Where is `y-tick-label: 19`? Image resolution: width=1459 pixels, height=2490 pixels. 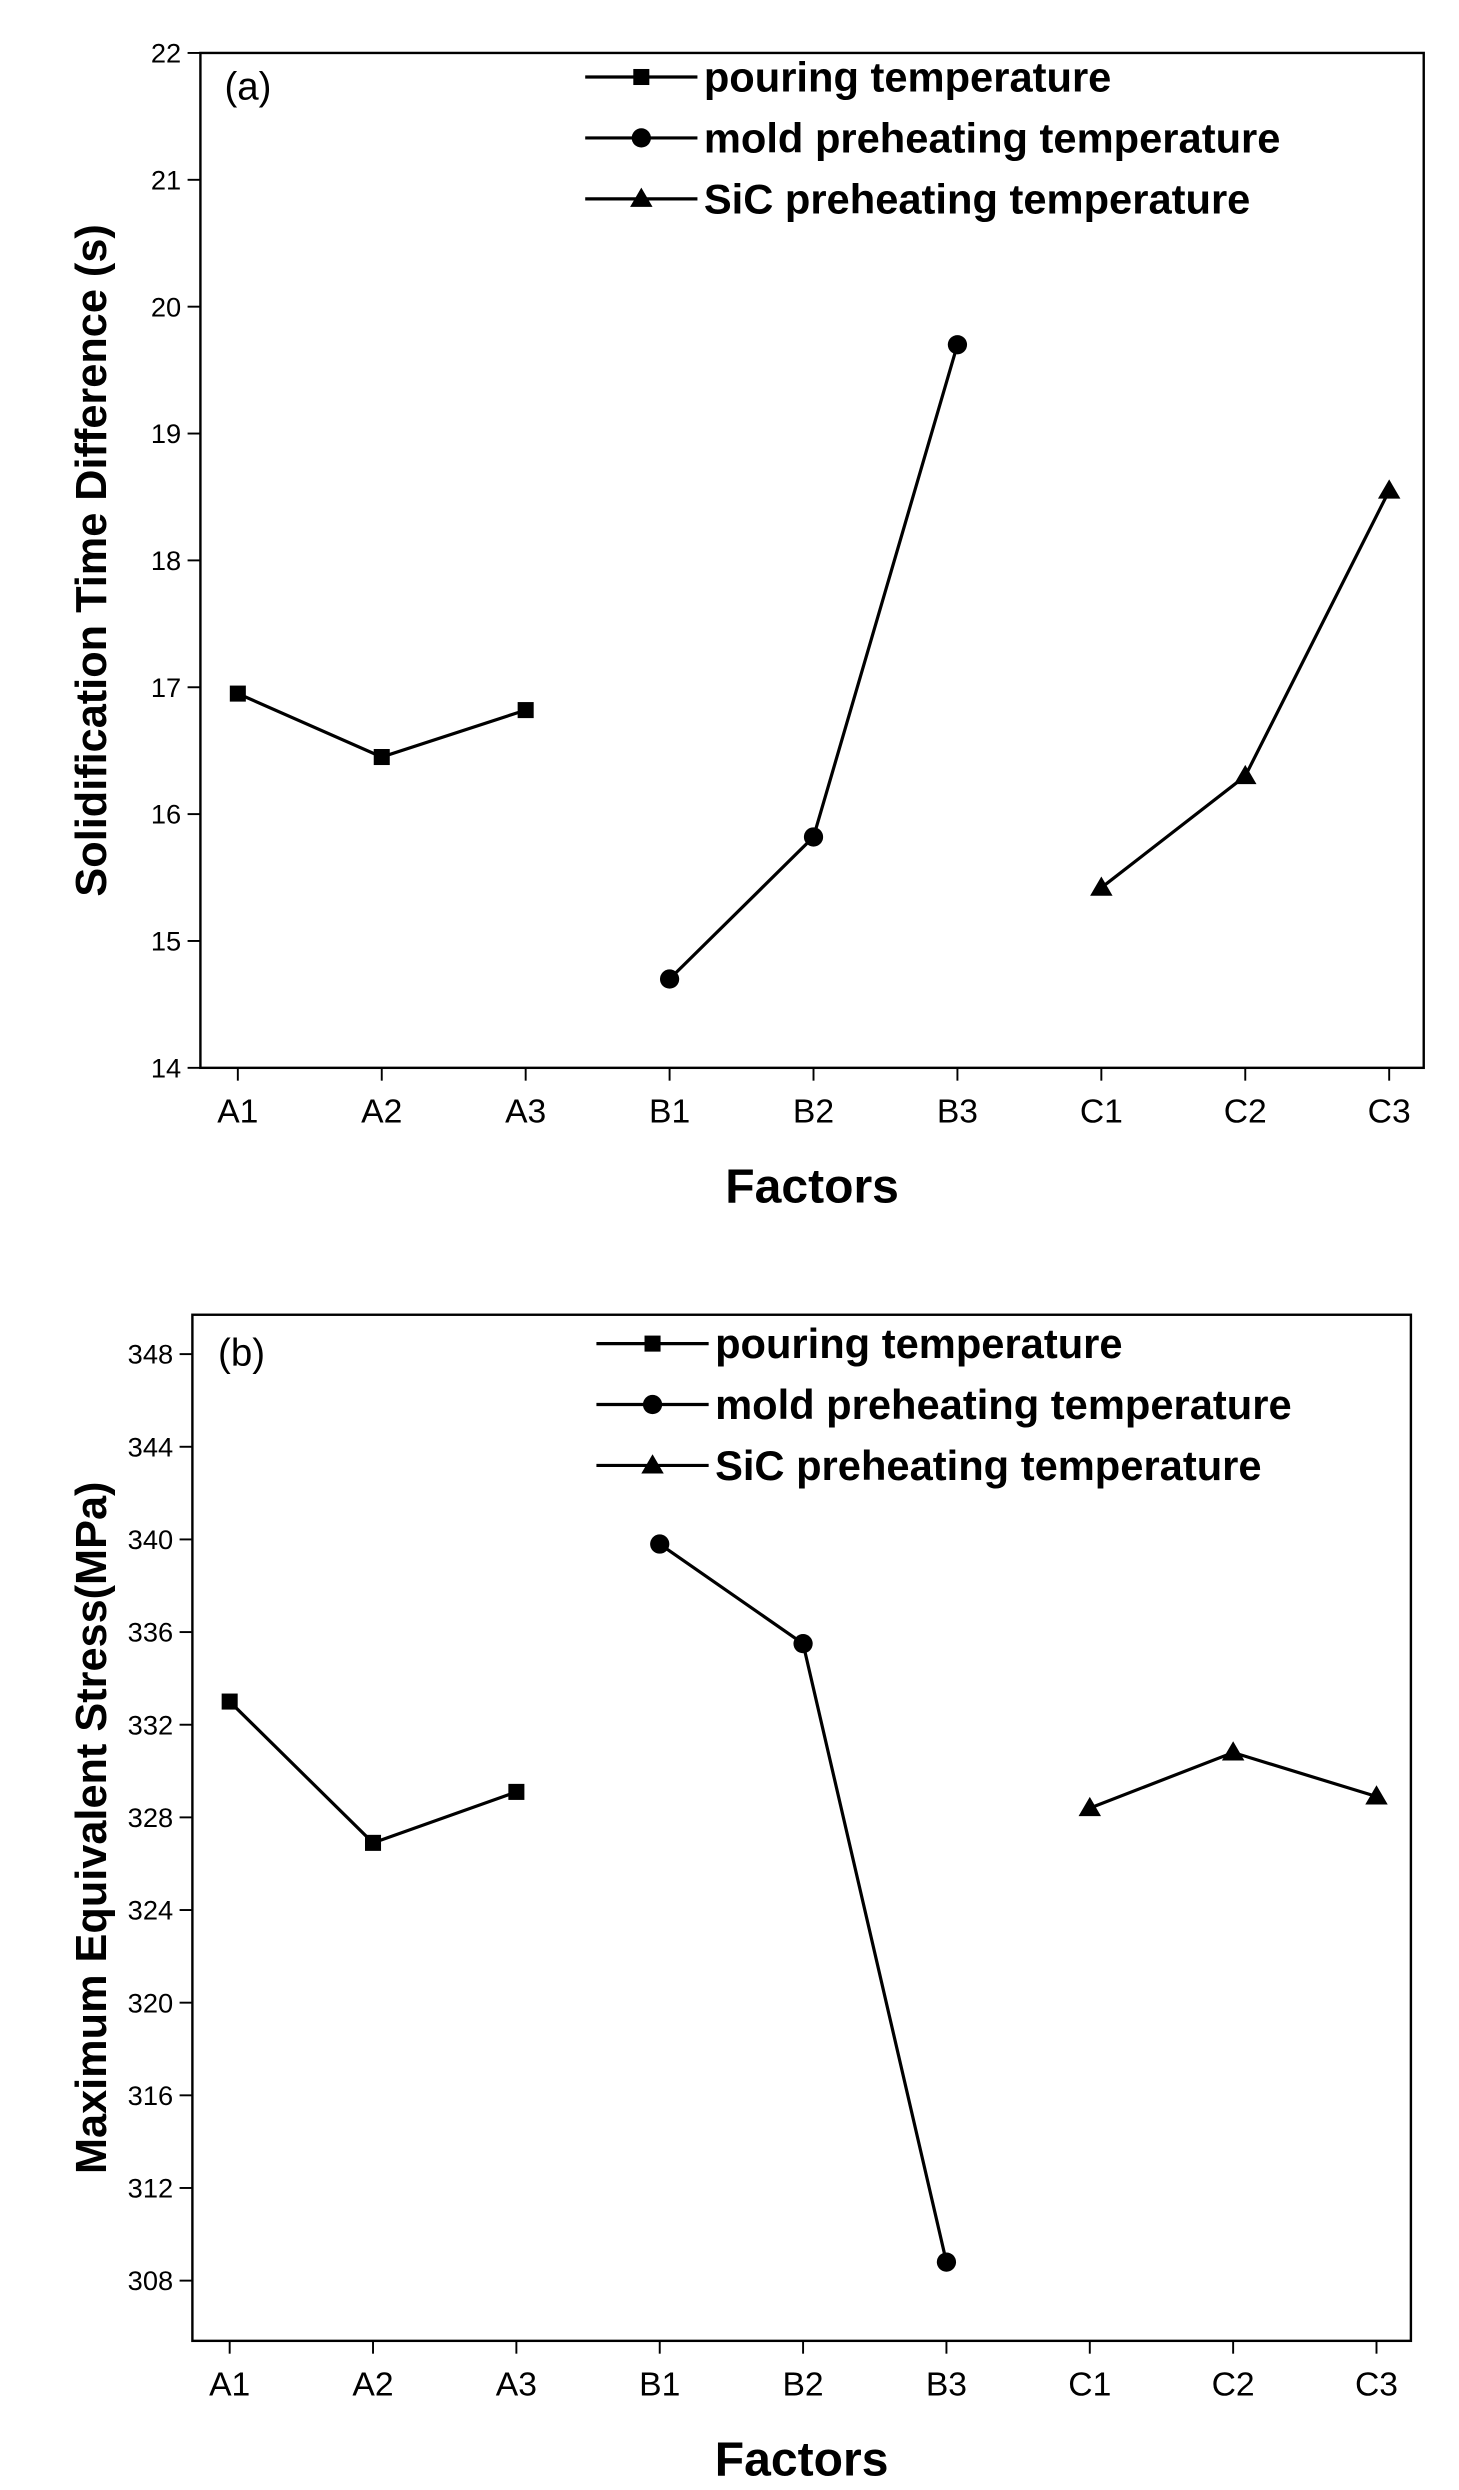
y-tick-label: 19 is located at coordinates (166, 433).